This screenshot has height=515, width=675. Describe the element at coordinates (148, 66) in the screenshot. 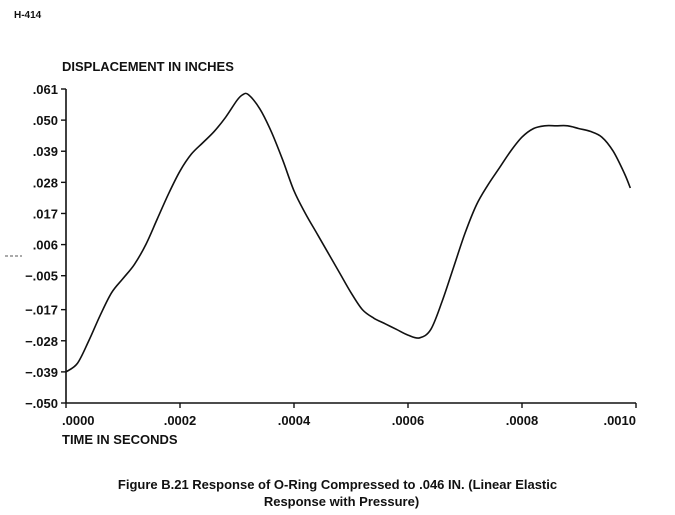

I see `y-axis-title: DISPLACEMENT IN INCHES` at that location.